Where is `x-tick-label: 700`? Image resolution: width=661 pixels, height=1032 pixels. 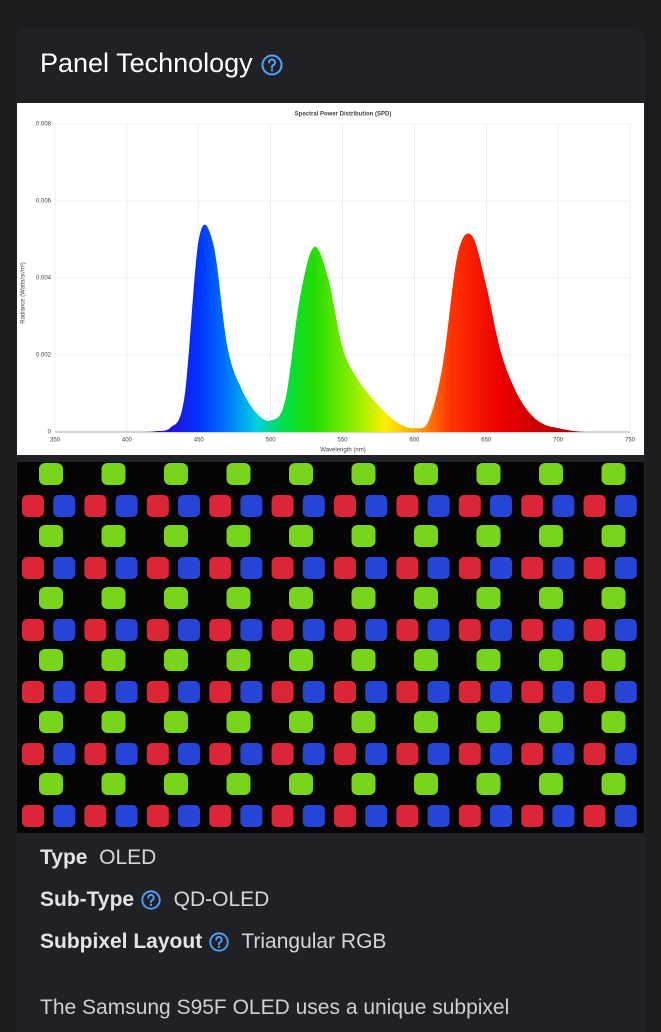 x-tick-label: 700 is located at coordinates (558, 441).